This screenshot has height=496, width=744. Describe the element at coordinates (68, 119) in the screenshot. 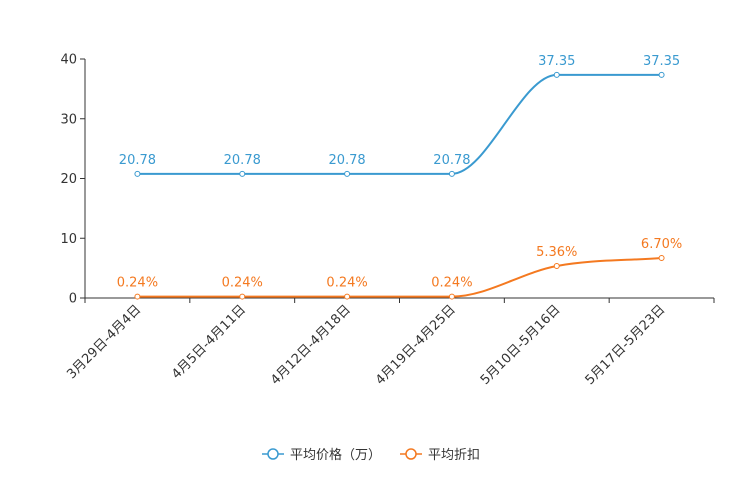

I see `y-tick-label: 30` at that location.